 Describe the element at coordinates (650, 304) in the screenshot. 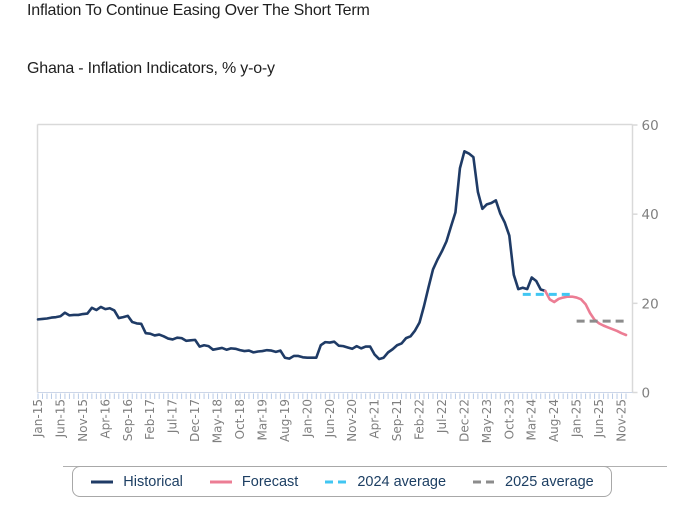

I see `svg-text: 20` at that location.